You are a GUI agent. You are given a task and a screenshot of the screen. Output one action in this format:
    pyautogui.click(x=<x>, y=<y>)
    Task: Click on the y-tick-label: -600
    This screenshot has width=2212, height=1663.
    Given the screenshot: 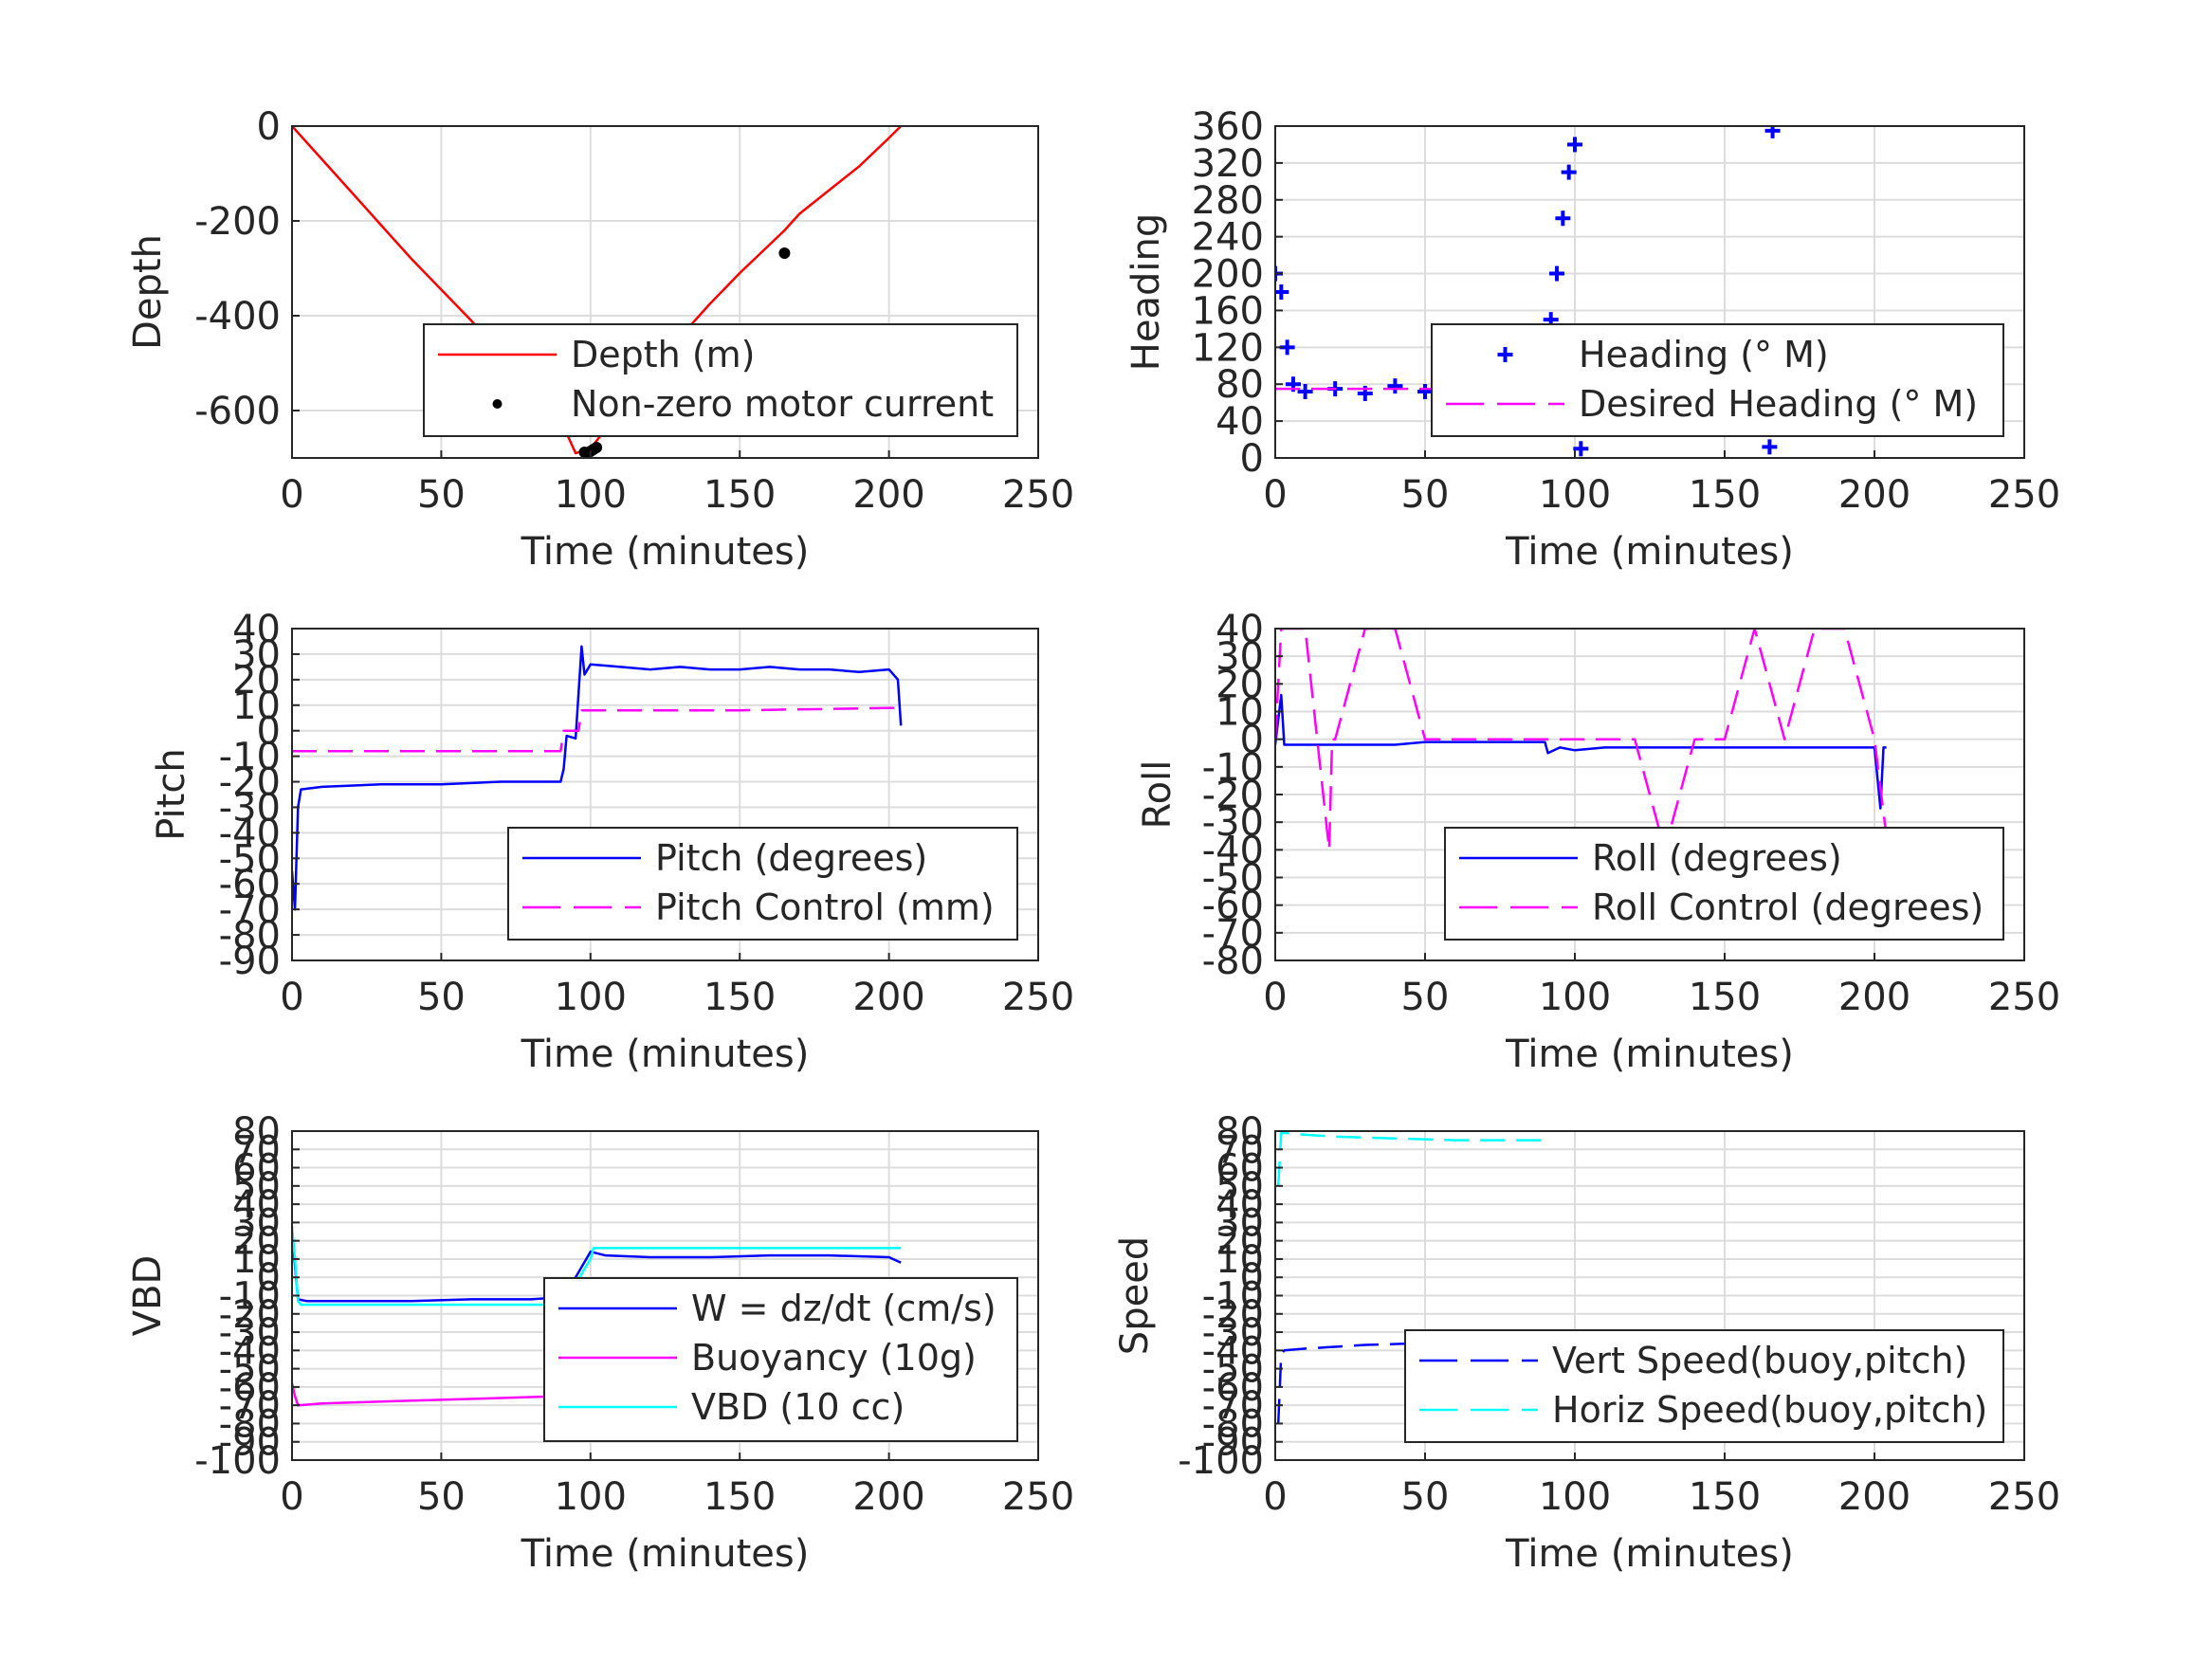 What is the action you would take?
    pyautogui.click(x=237, y=412)
    